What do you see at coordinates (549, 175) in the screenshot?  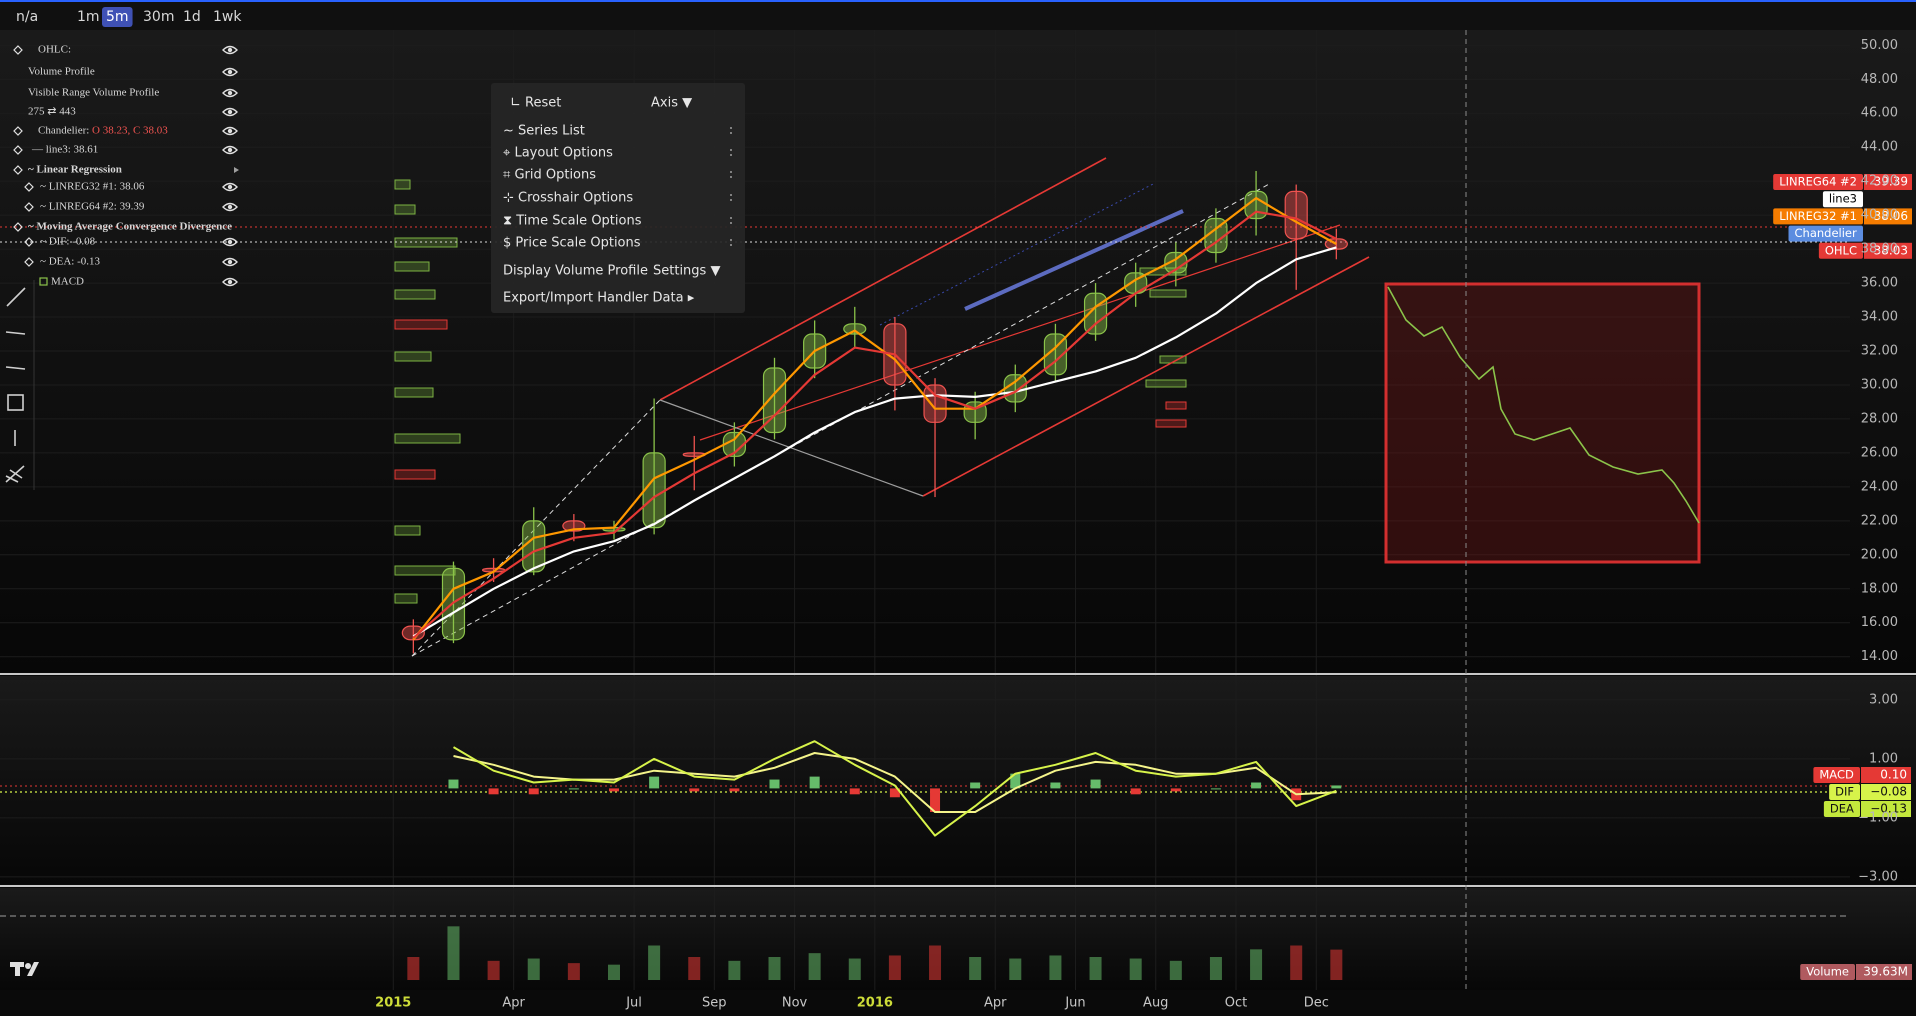 I see `menu-item: ⌗ Grid Options` at bounding box center [549, 175].